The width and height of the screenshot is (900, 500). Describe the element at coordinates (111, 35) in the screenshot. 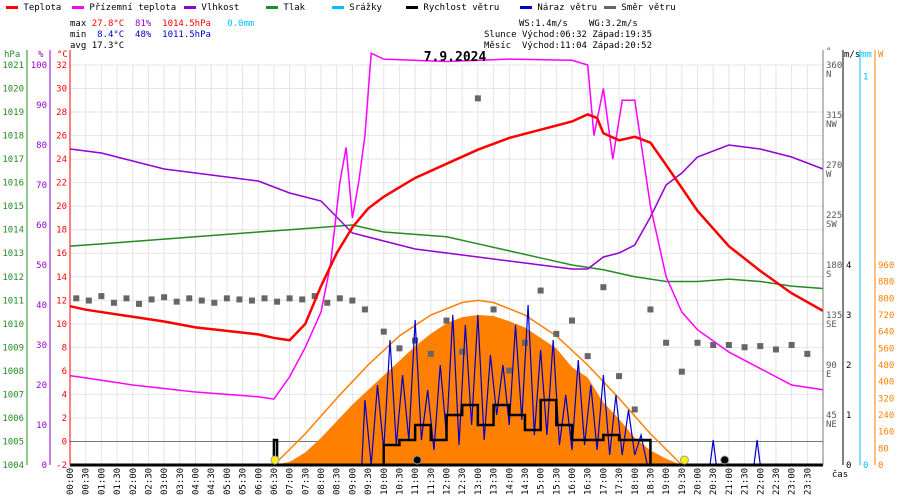

I see `min-temp: 8.4°C` at that location.